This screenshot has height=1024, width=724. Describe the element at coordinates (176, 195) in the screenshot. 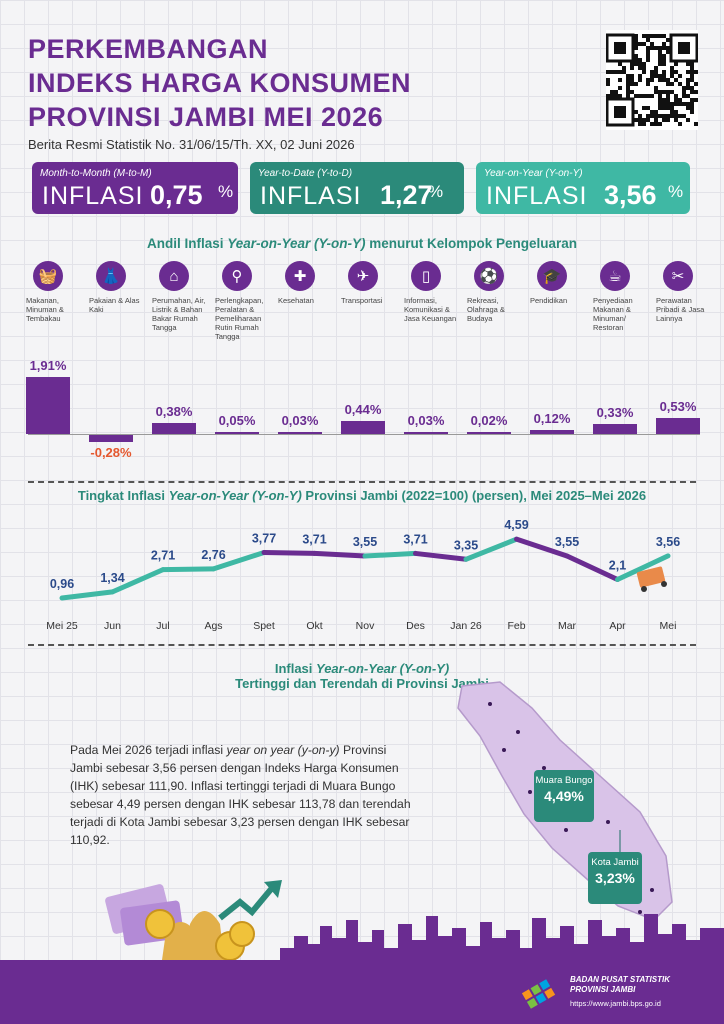

I see `card-mtm-value: 0,75` at that location.